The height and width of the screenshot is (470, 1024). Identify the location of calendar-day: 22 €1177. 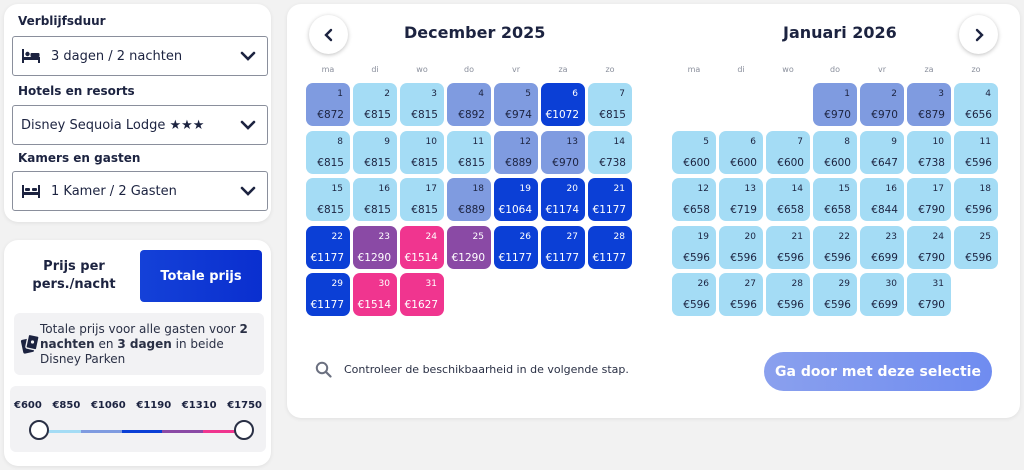
(328, 247).